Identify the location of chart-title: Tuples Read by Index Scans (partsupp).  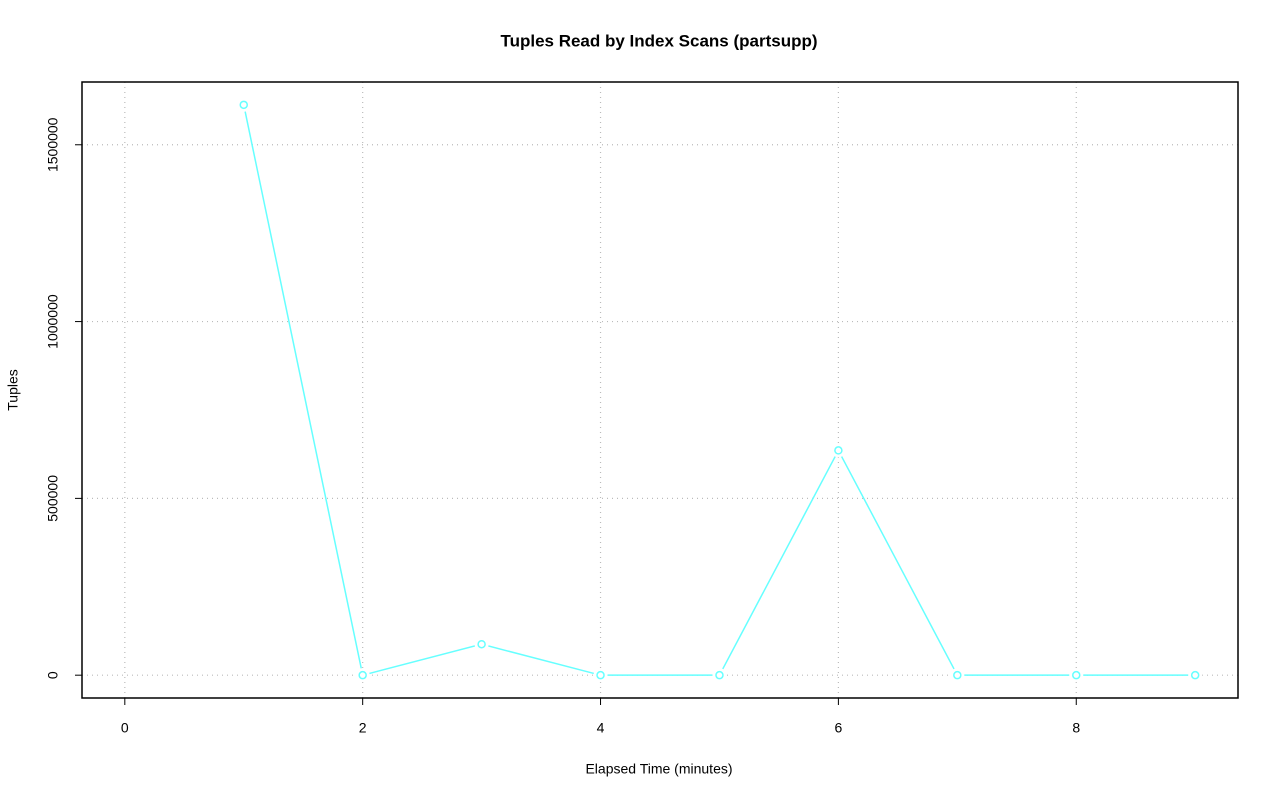
(658, 40).